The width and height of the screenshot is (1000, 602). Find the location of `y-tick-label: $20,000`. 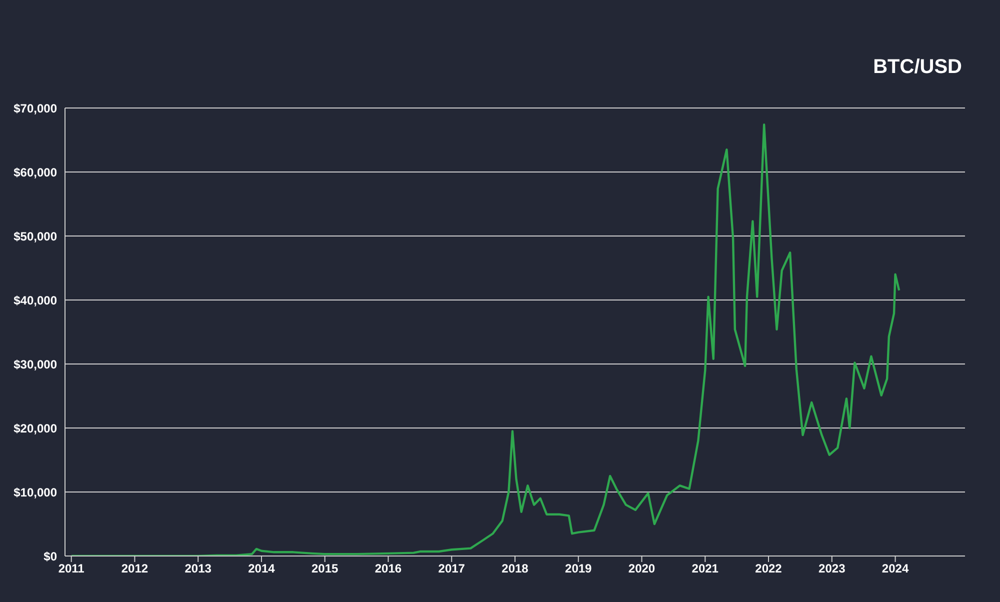

y-tick-label: $20,000 is located at coordinates (36, 428).